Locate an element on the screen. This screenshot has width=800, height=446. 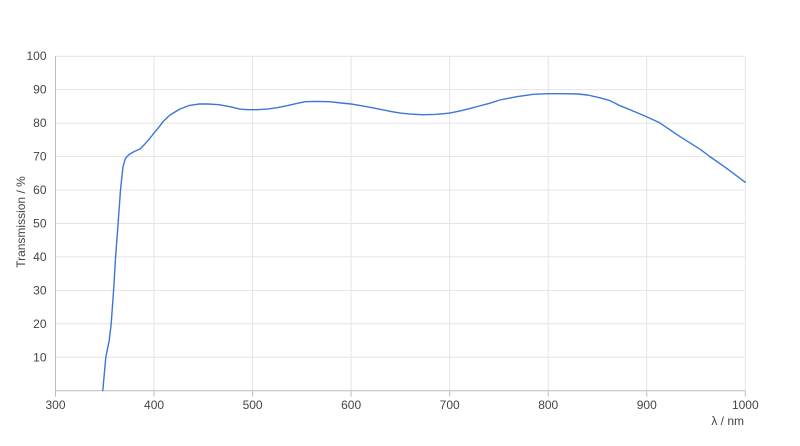
x-tick-label: 400 is located at coordinates (154, 405).